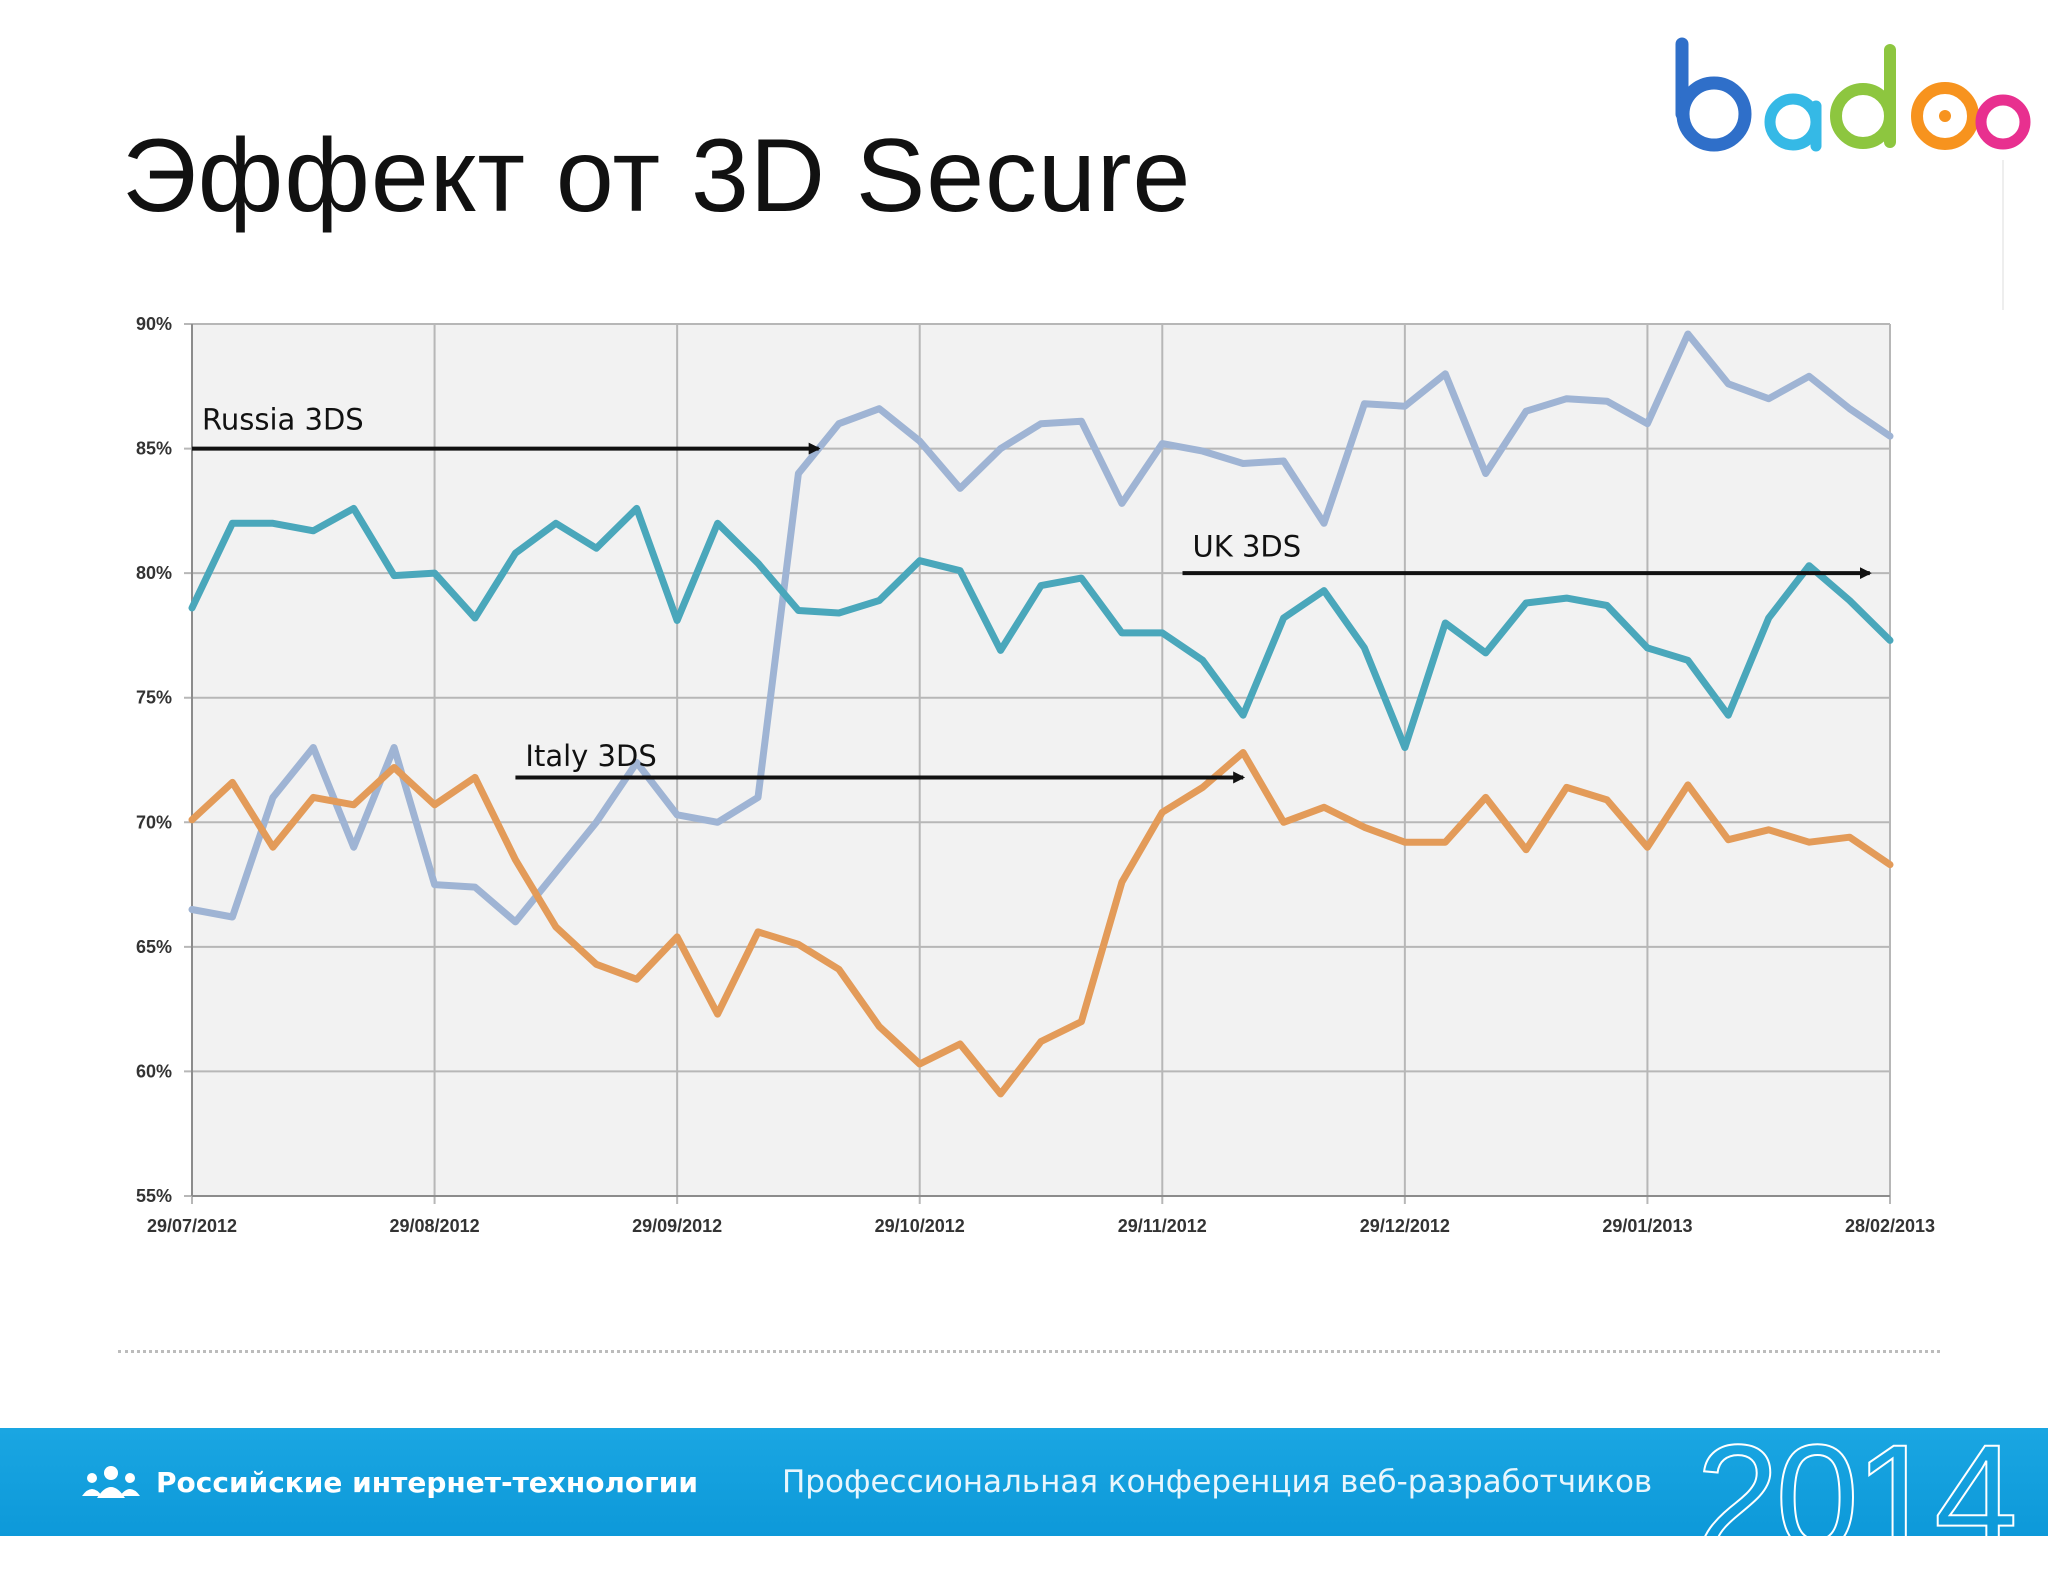 The width and height of the screenshot is (2048, 1581). Describe the element at coordinates (920, 1226) in the screenshot. I see `x-tick-label: 29/10/2012` at that location.